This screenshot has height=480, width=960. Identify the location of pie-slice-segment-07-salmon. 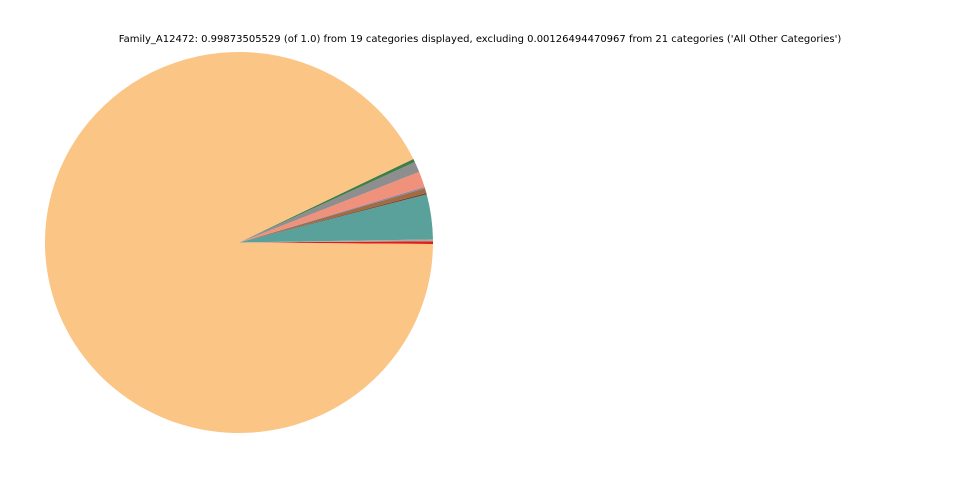
(332, 207).